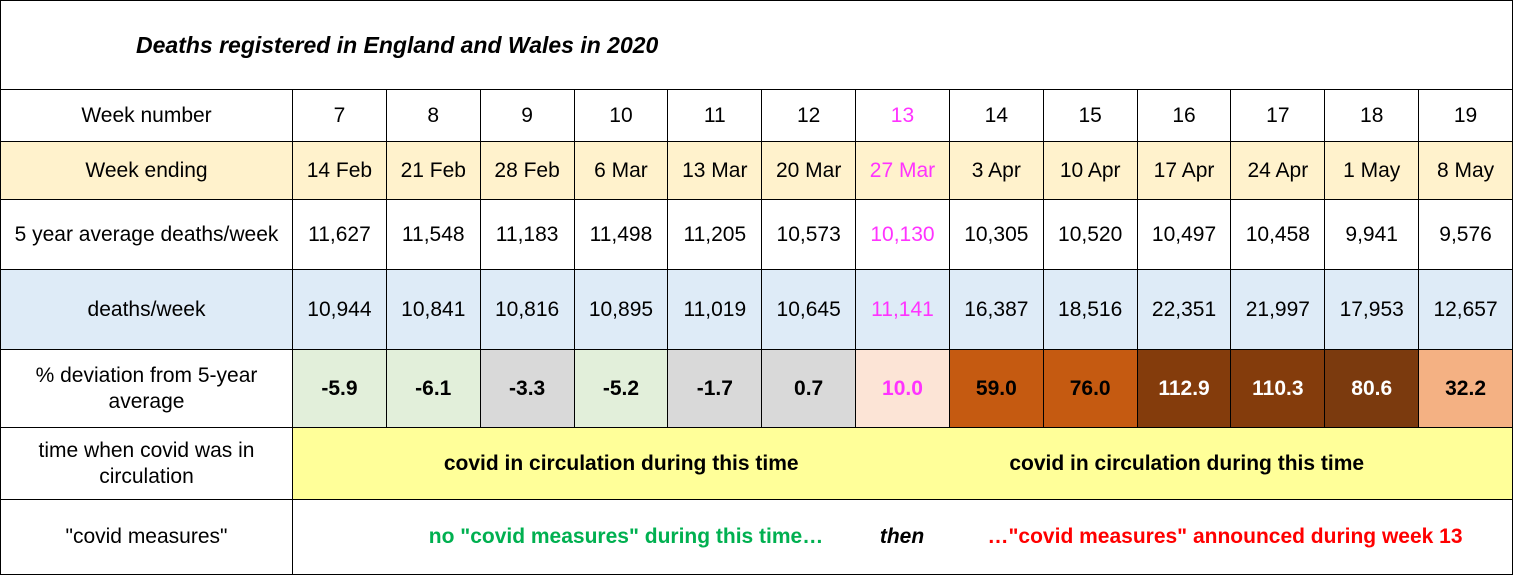  I want to click on cell: 17 Apr, so click(1184, 170).